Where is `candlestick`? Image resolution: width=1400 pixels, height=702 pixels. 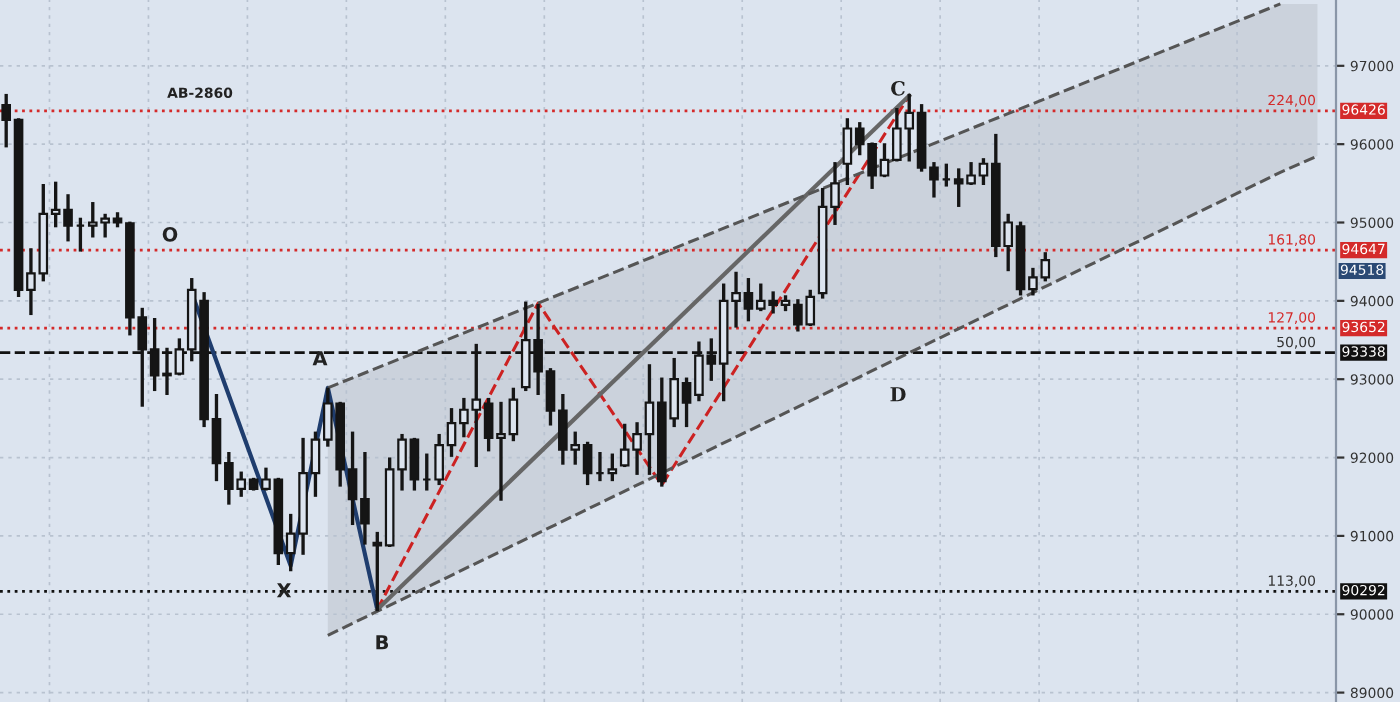
candlestick is located at coordinates (612, 467).